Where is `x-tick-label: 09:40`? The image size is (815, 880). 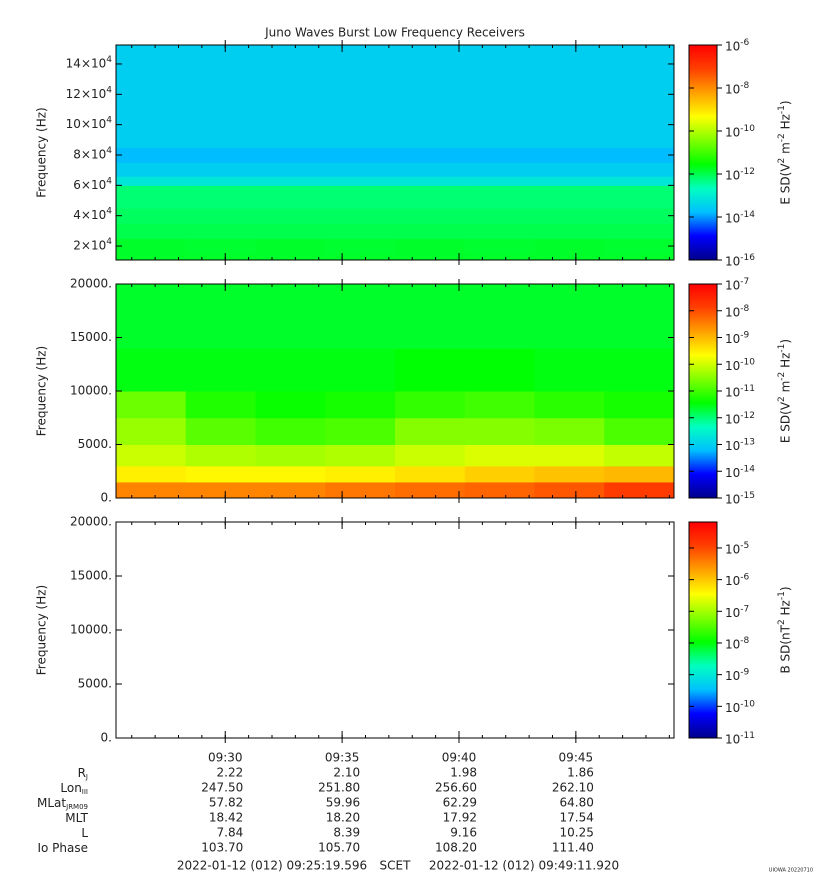
x-tick-label: 09:40 is located at coordinates (459, 758).